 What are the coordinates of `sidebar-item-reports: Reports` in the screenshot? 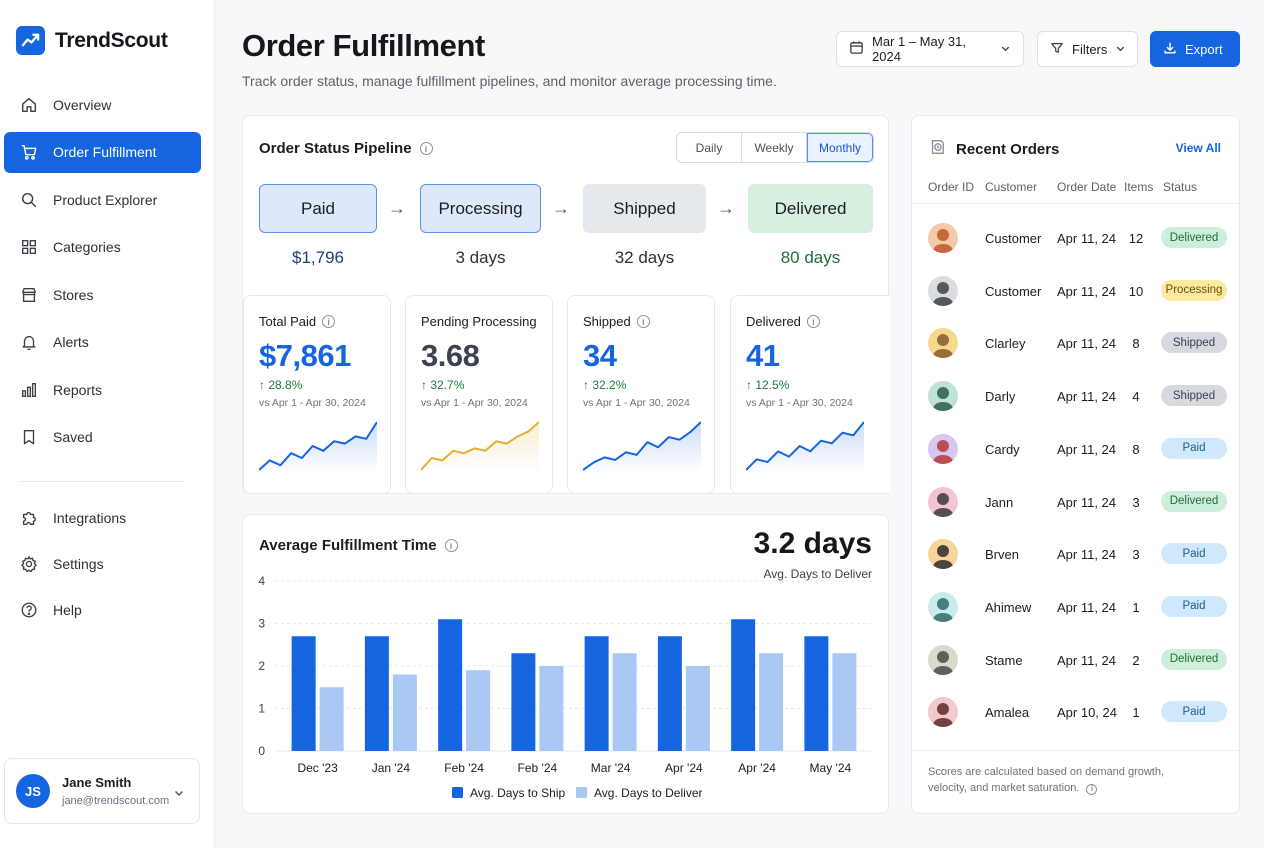 It's located at (102, 389).